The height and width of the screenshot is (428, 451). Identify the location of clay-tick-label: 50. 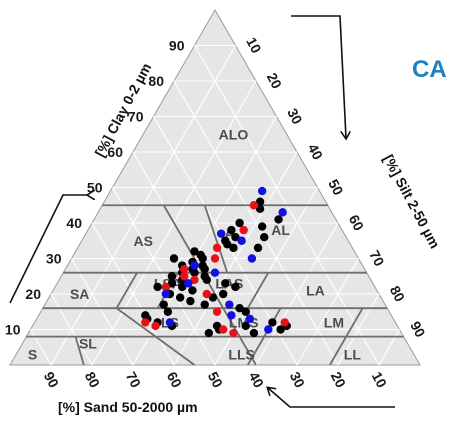
(95, 188).